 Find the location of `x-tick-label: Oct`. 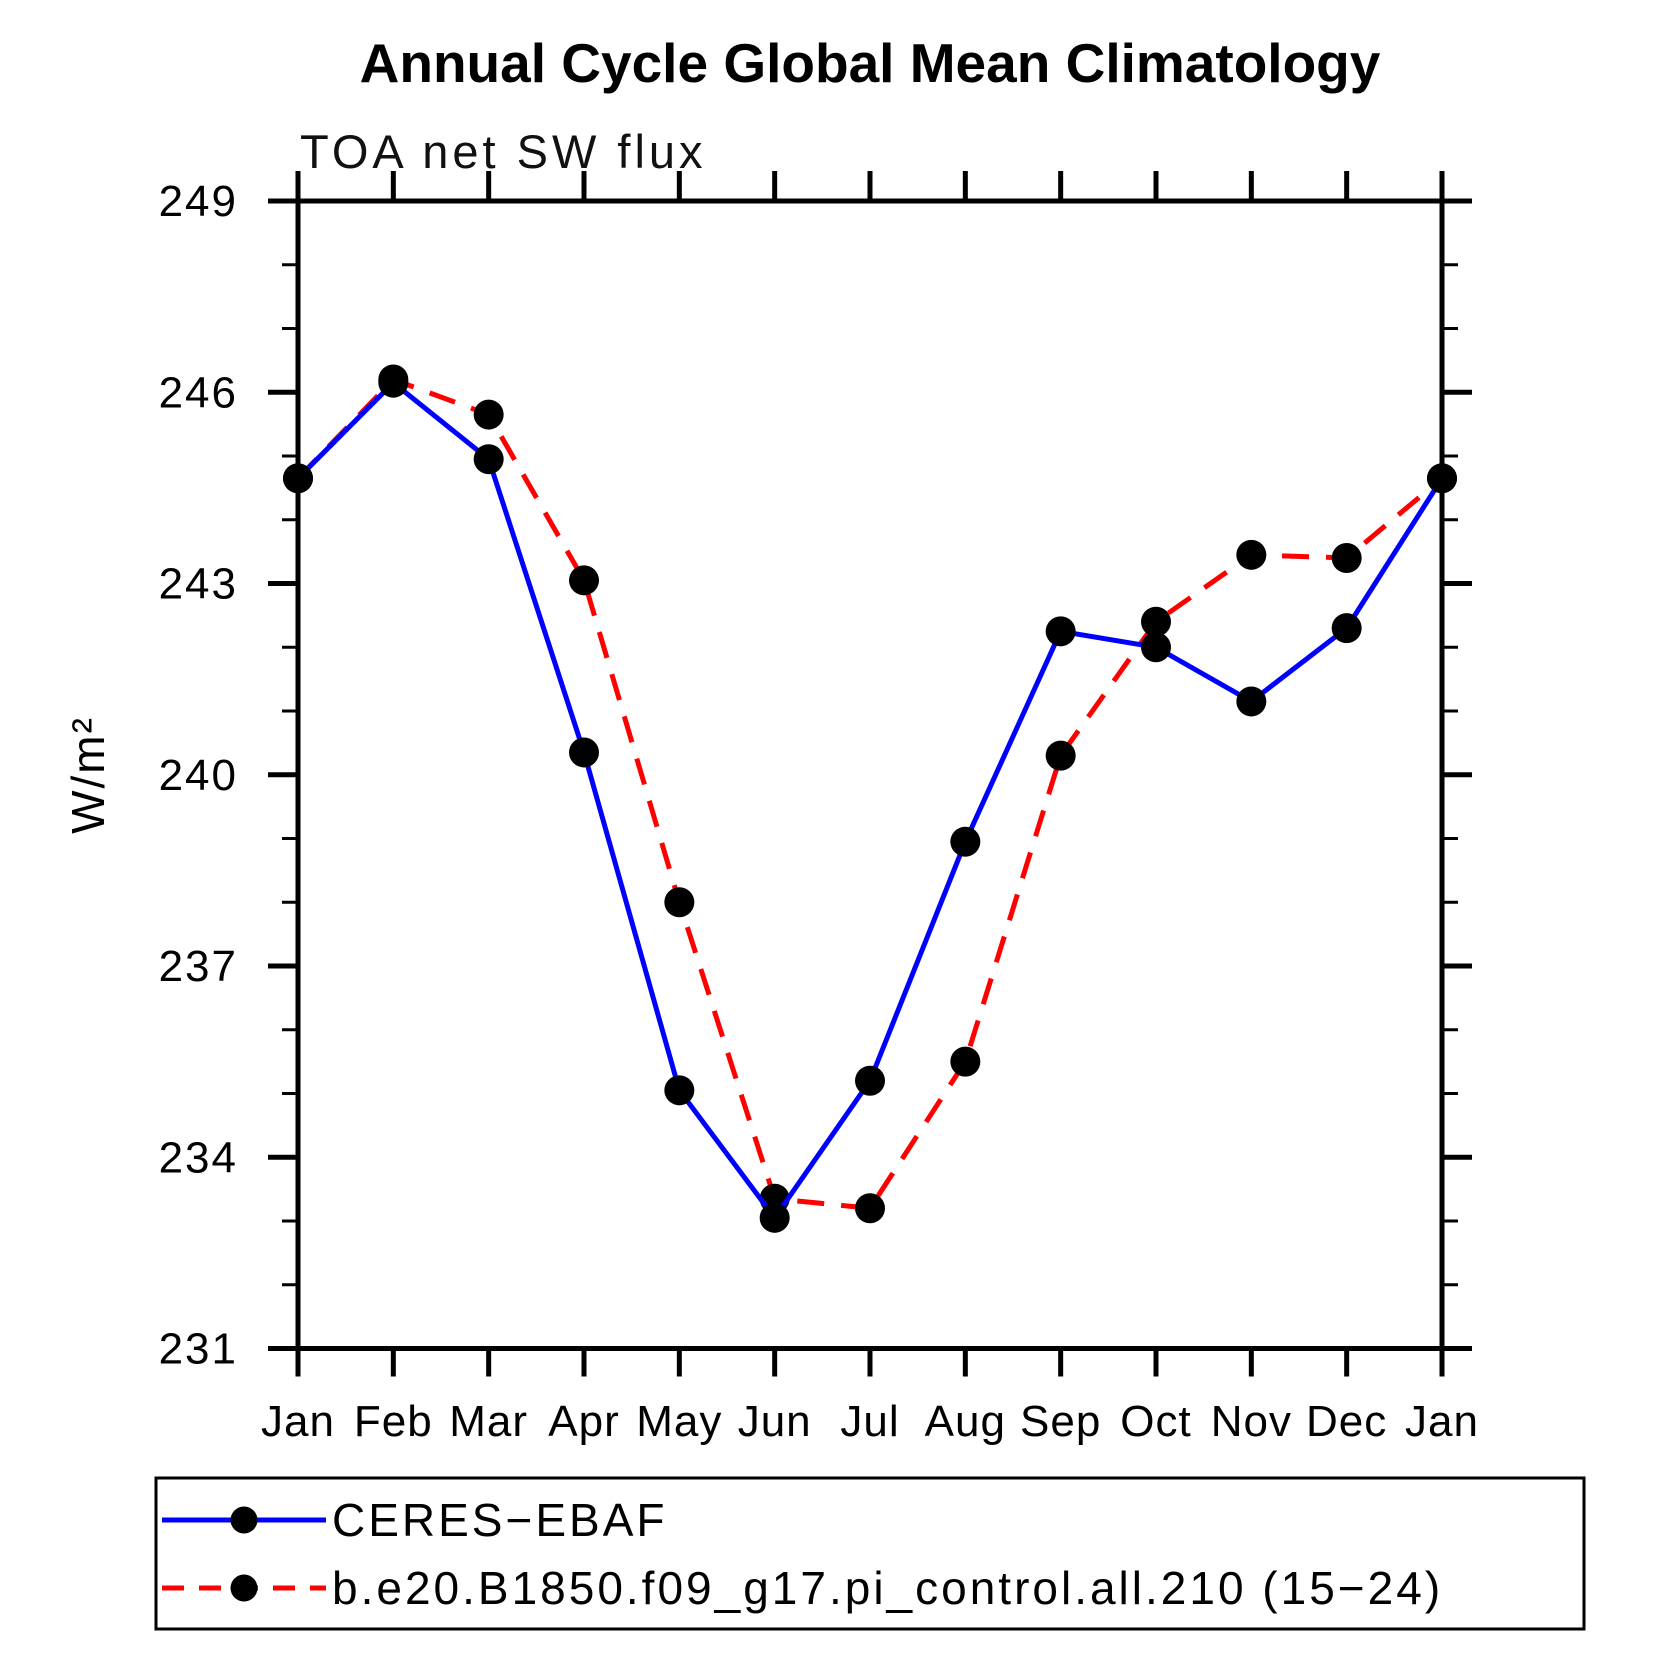

x-tick-label: Oct is located at coordinates (1155, 1421).